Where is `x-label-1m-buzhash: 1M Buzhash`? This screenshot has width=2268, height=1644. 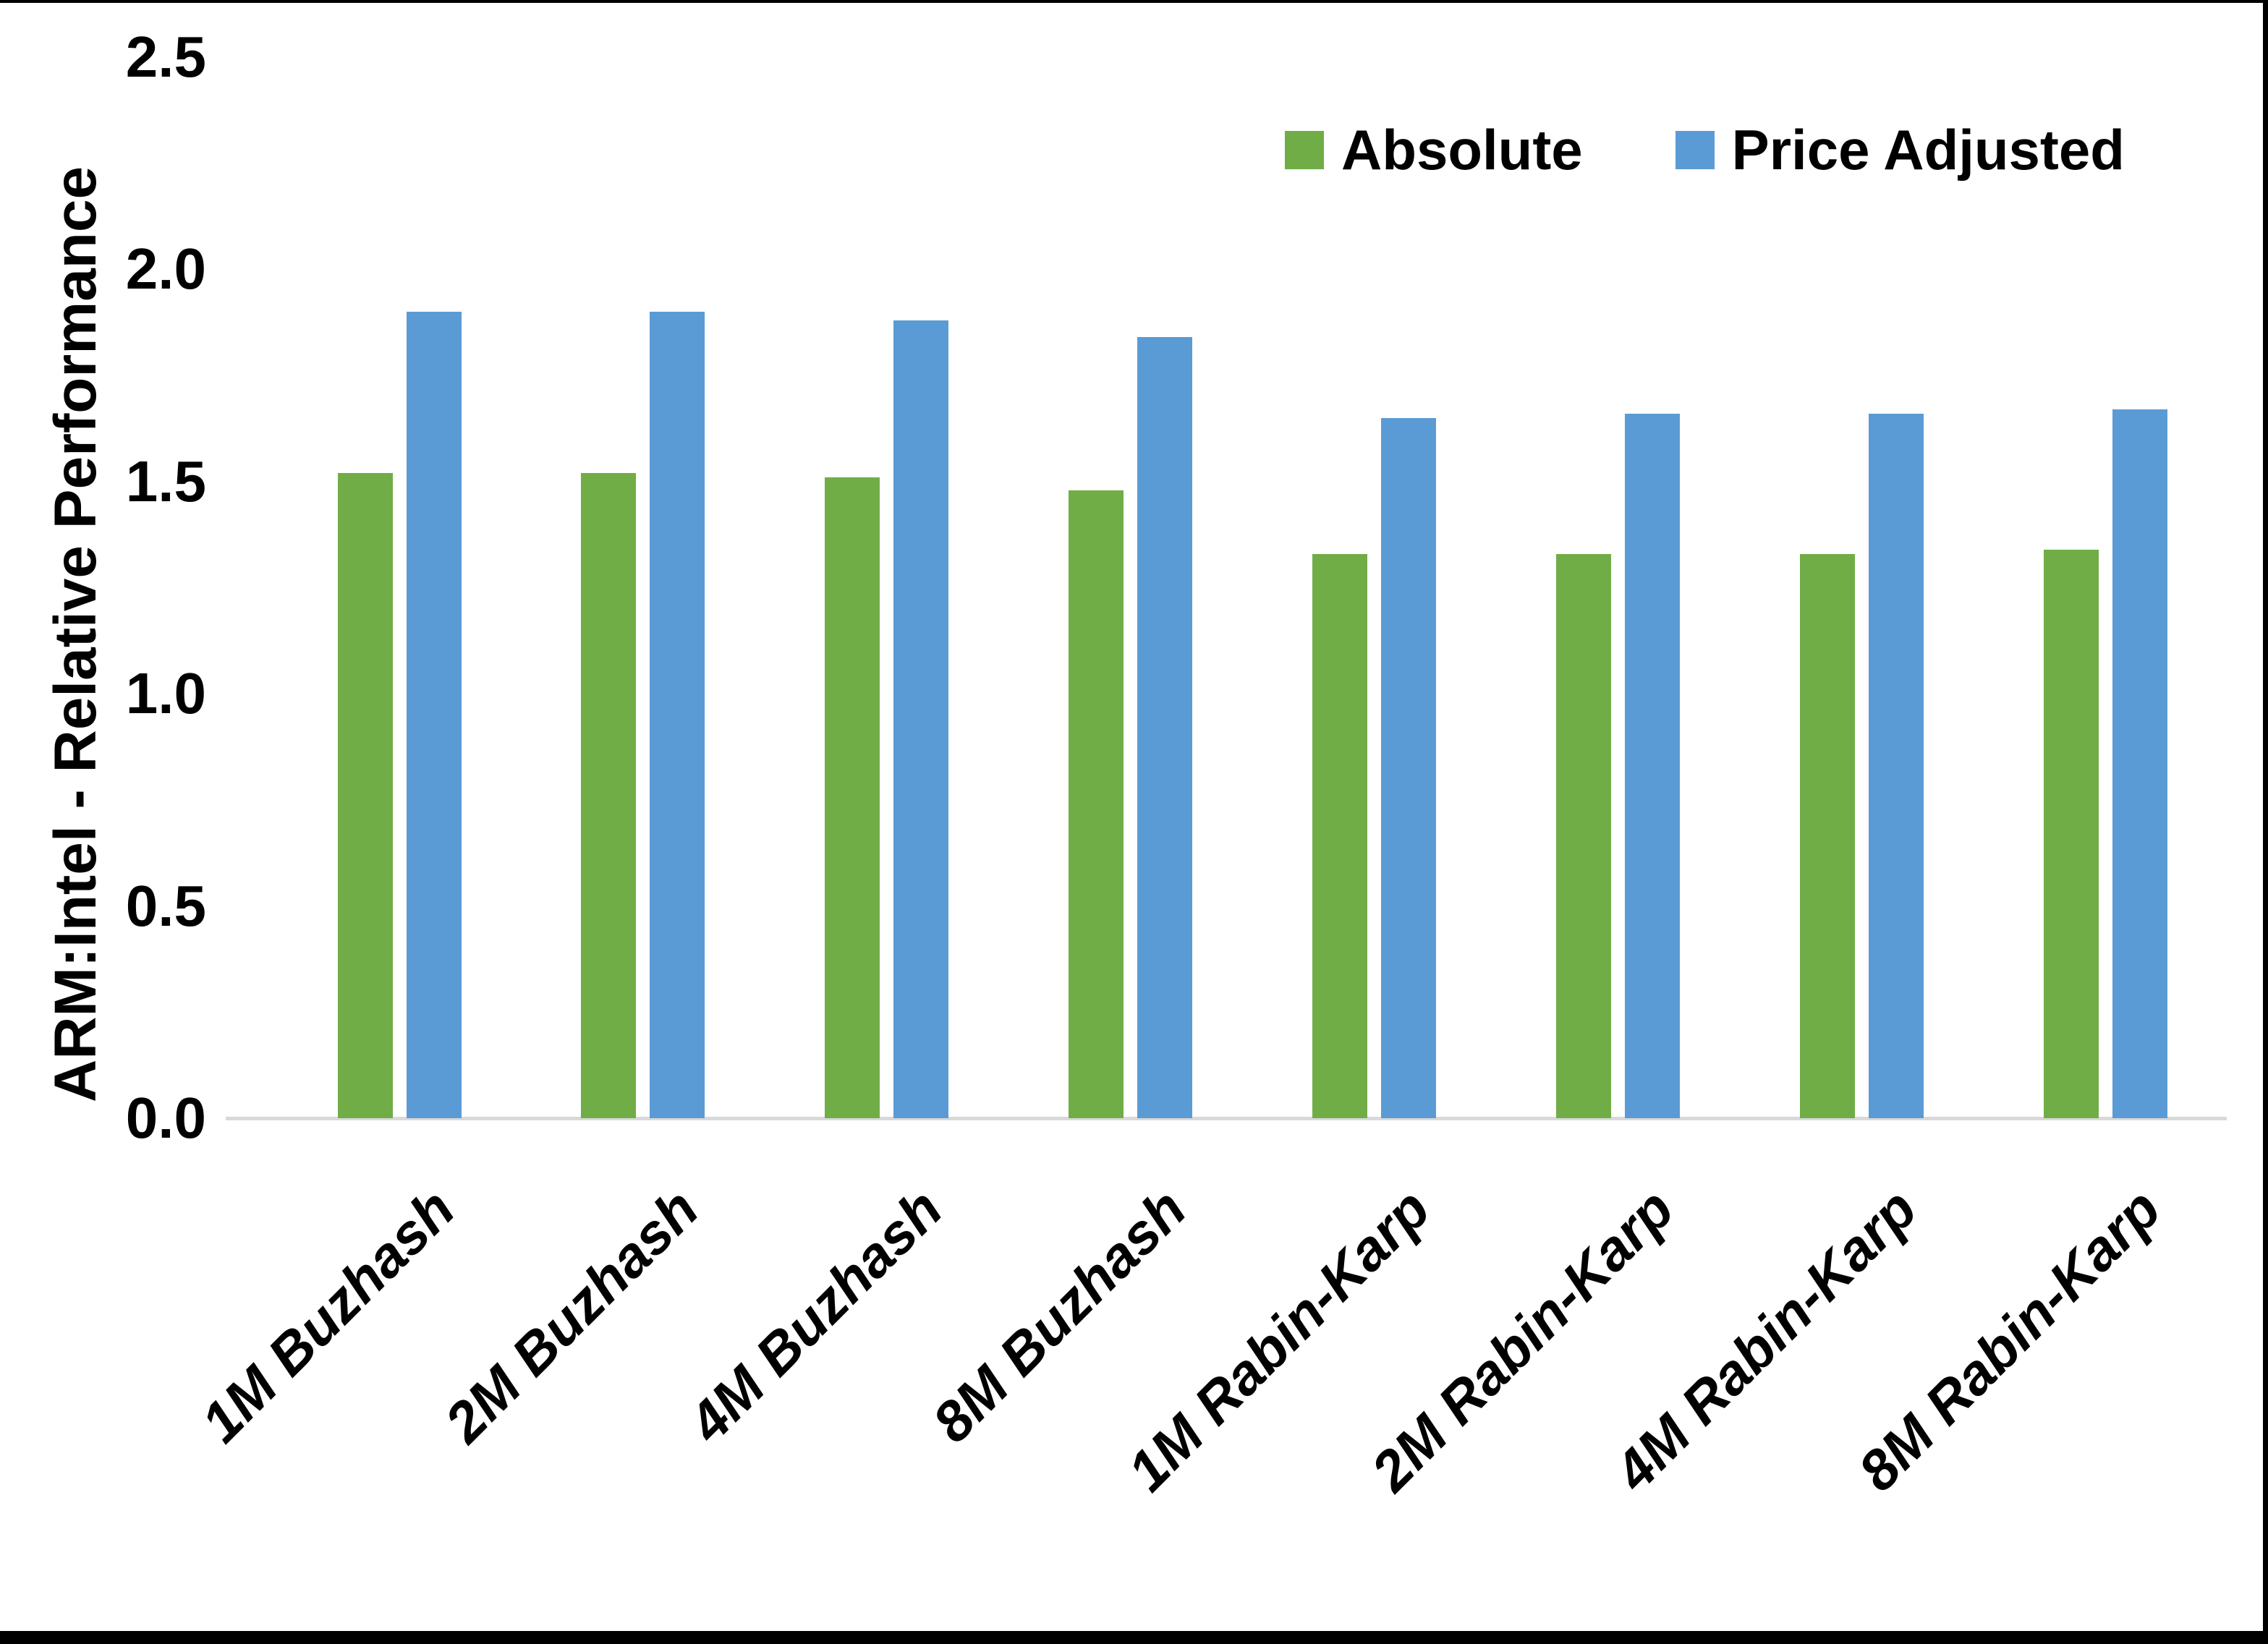
x-label-1m-buzhash: 1M Buzhash is located at coordinates (327, 1315).